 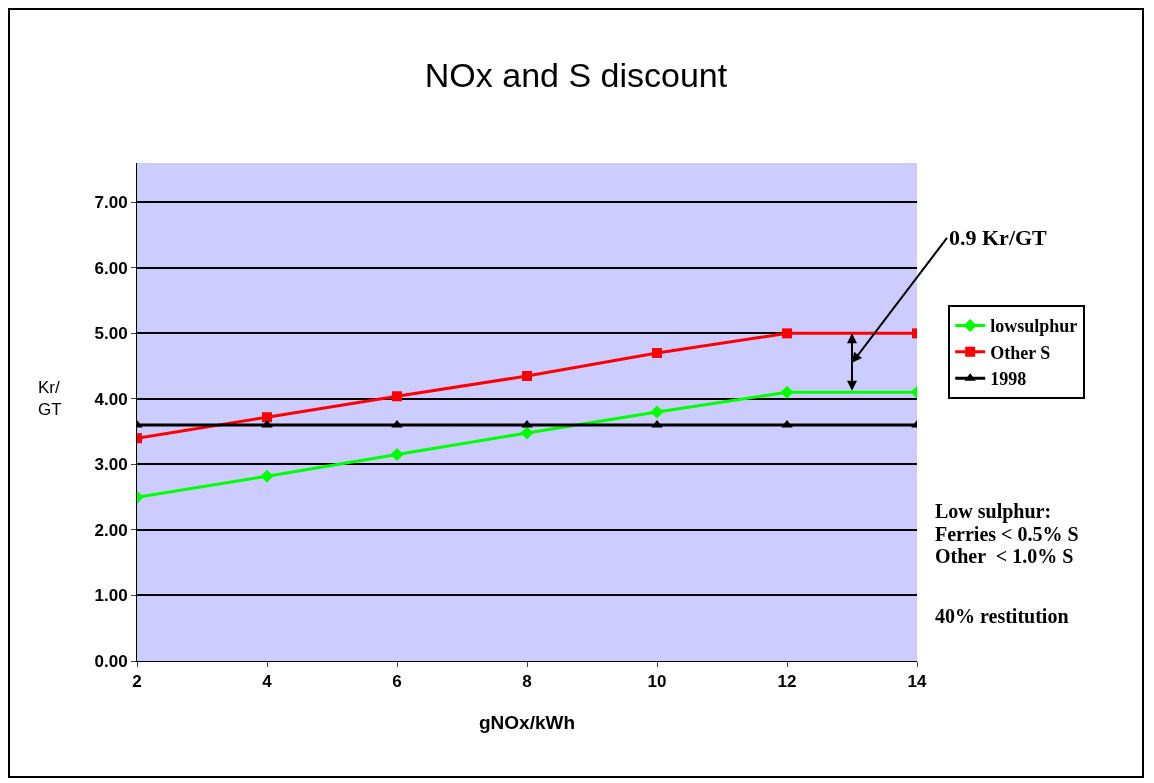 What do you see at coordinates (527, 682) in the screenshot?
I see `x-tick-label: 8` at bounding box center [527, 682].